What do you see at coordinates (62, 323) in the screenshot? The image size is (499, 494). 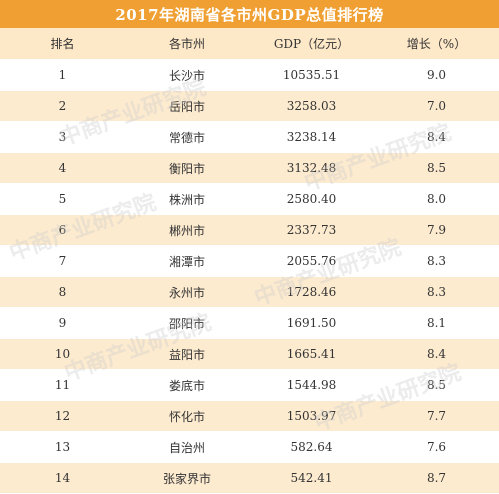 I see `cell-rank: 9` at bounding box center [62, 323].